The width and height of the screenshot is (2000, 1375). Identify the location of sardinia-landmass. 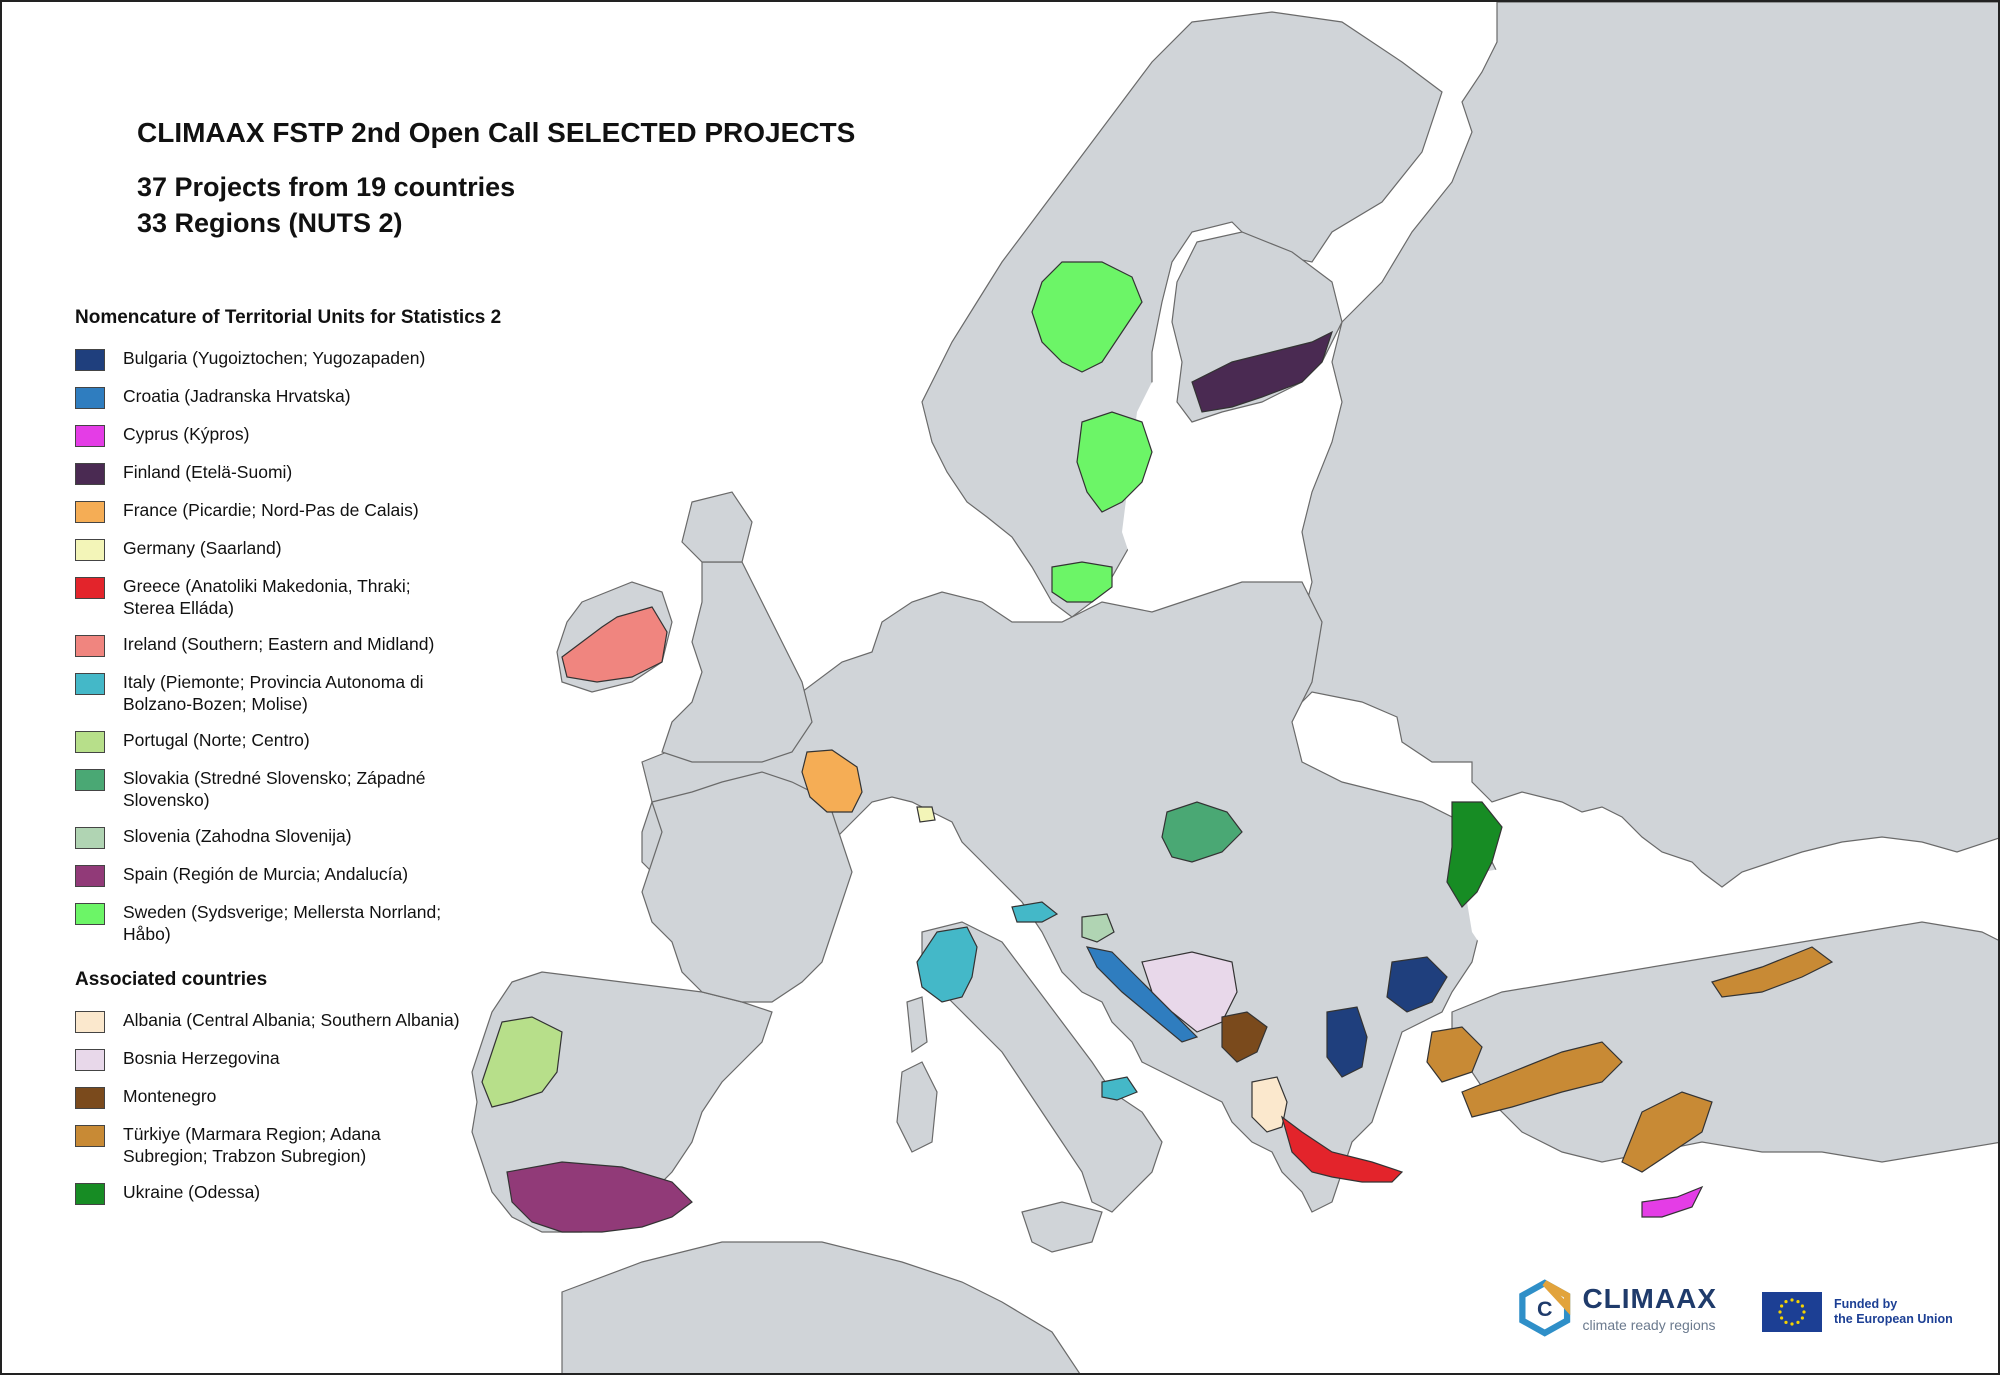
(917, 1107).